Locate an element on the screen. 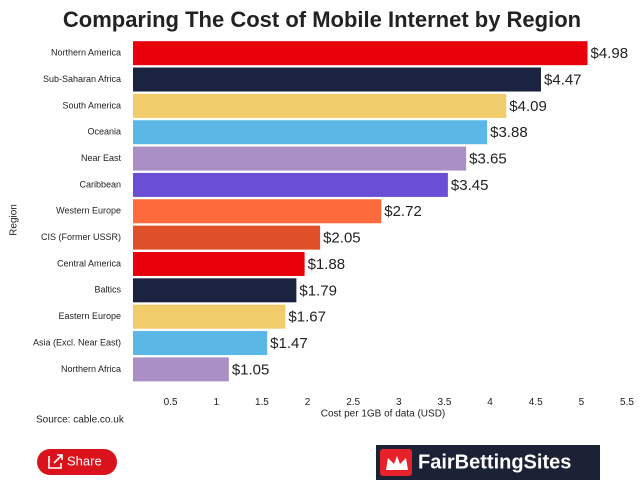 The height and width of the screenshot is (498, 640). brand-logo: FairBettingSites is located at coordinates (488, 462).